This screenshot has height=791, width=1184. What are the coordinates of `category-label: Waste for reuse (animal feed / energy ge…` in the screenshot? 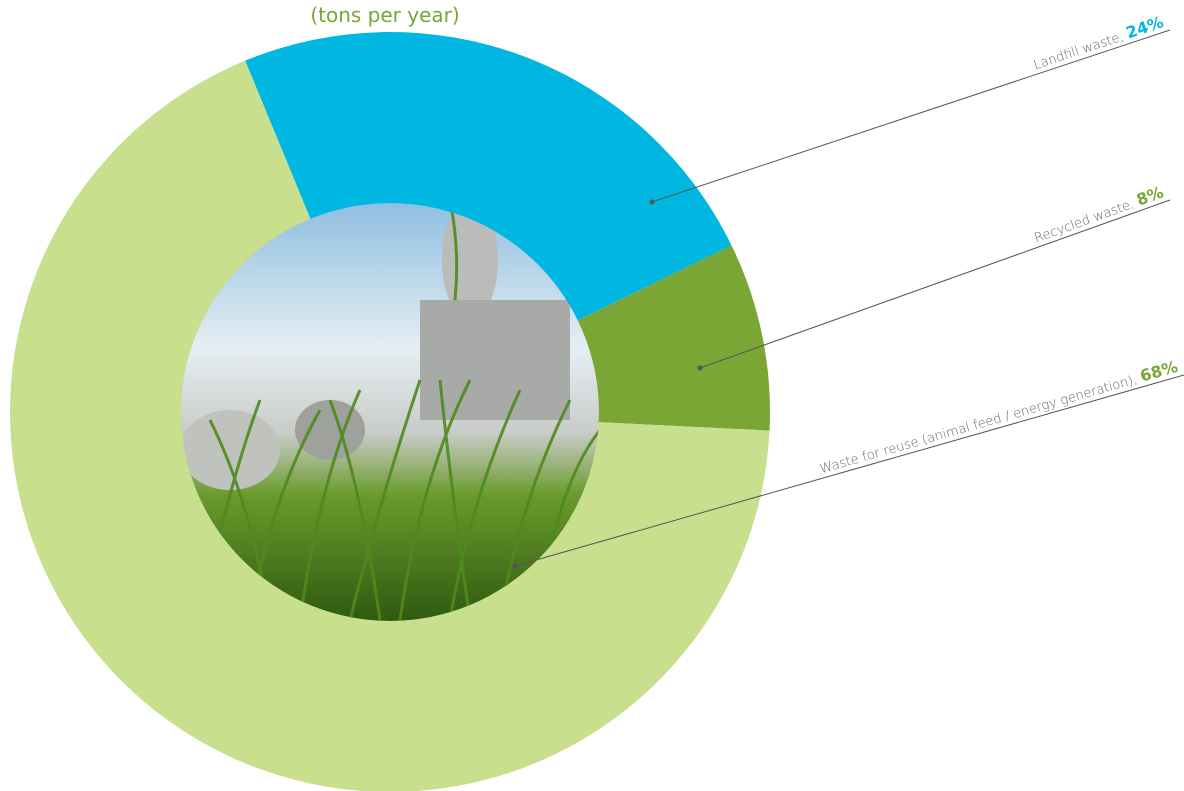 It's located at (978, 424).